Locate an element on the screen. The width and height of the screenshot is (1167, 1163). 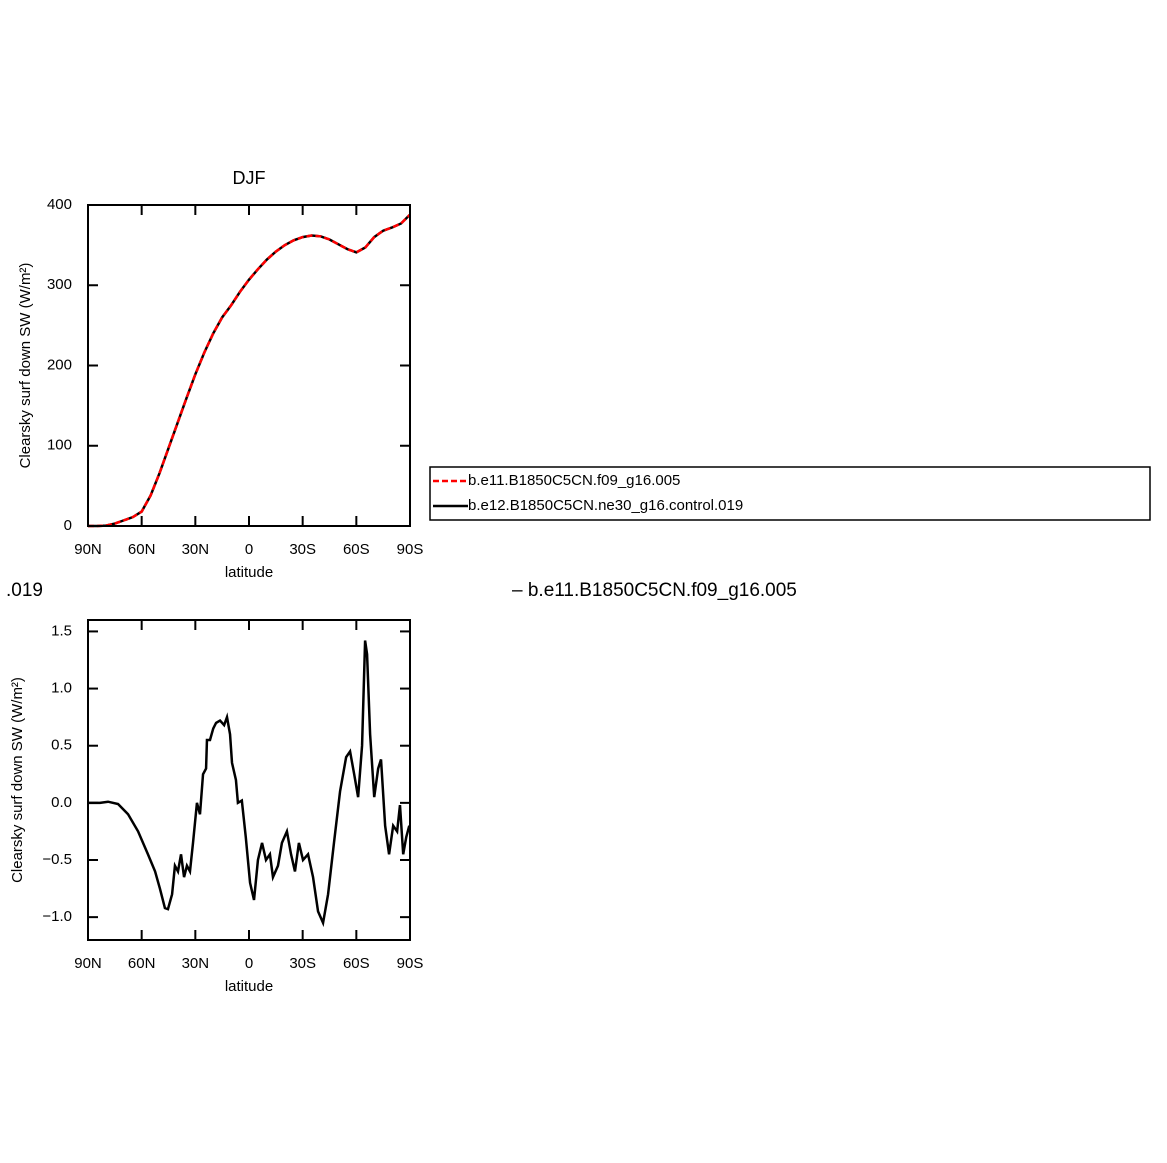
y-tick-label: 0.0 is located at coordinates (61, 802).